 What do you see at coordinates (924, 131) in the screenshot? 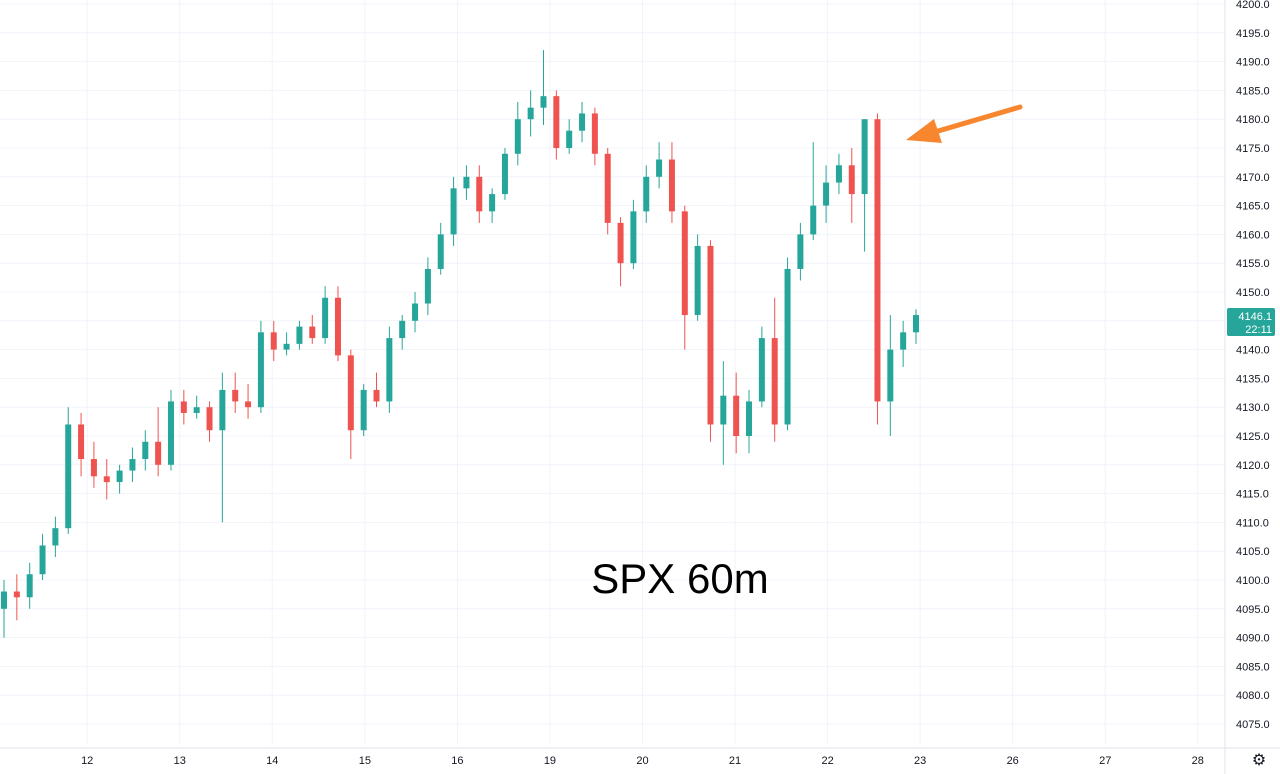
I see `arrow-head` at bounding box center [924, 131].